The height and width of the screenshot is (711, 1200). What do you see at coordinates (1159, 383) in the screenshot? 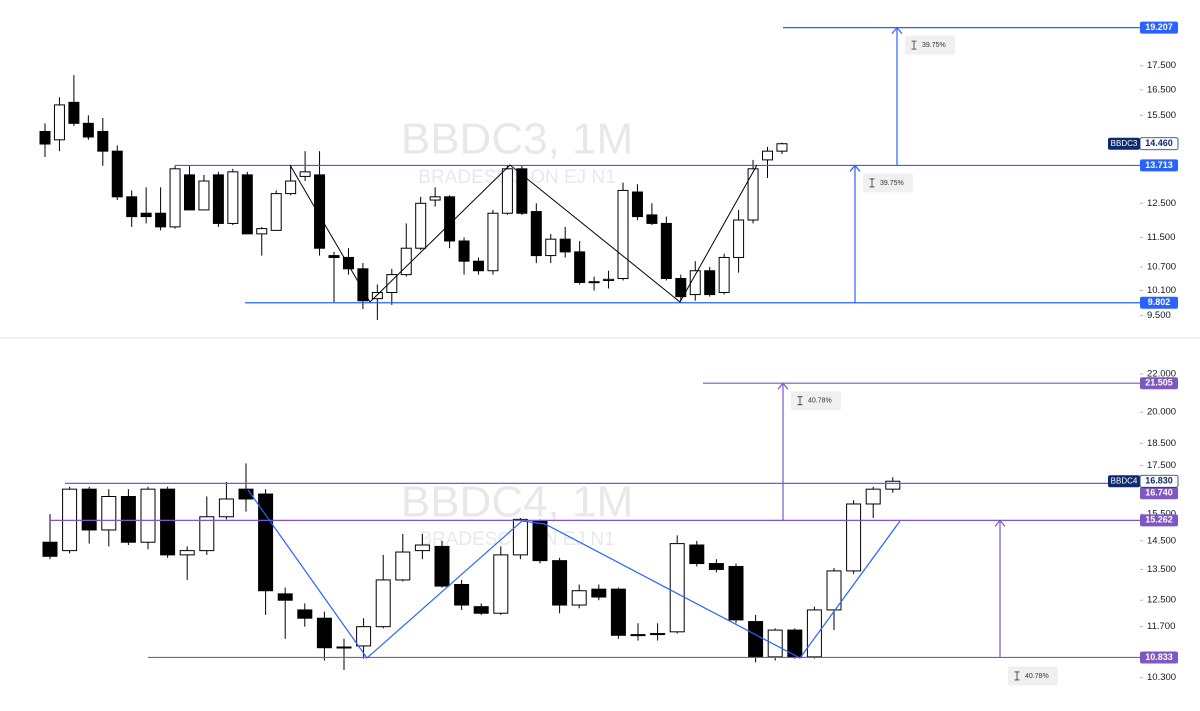
I see `level-price-label: 21.505` at bounding box center [1159, 383].